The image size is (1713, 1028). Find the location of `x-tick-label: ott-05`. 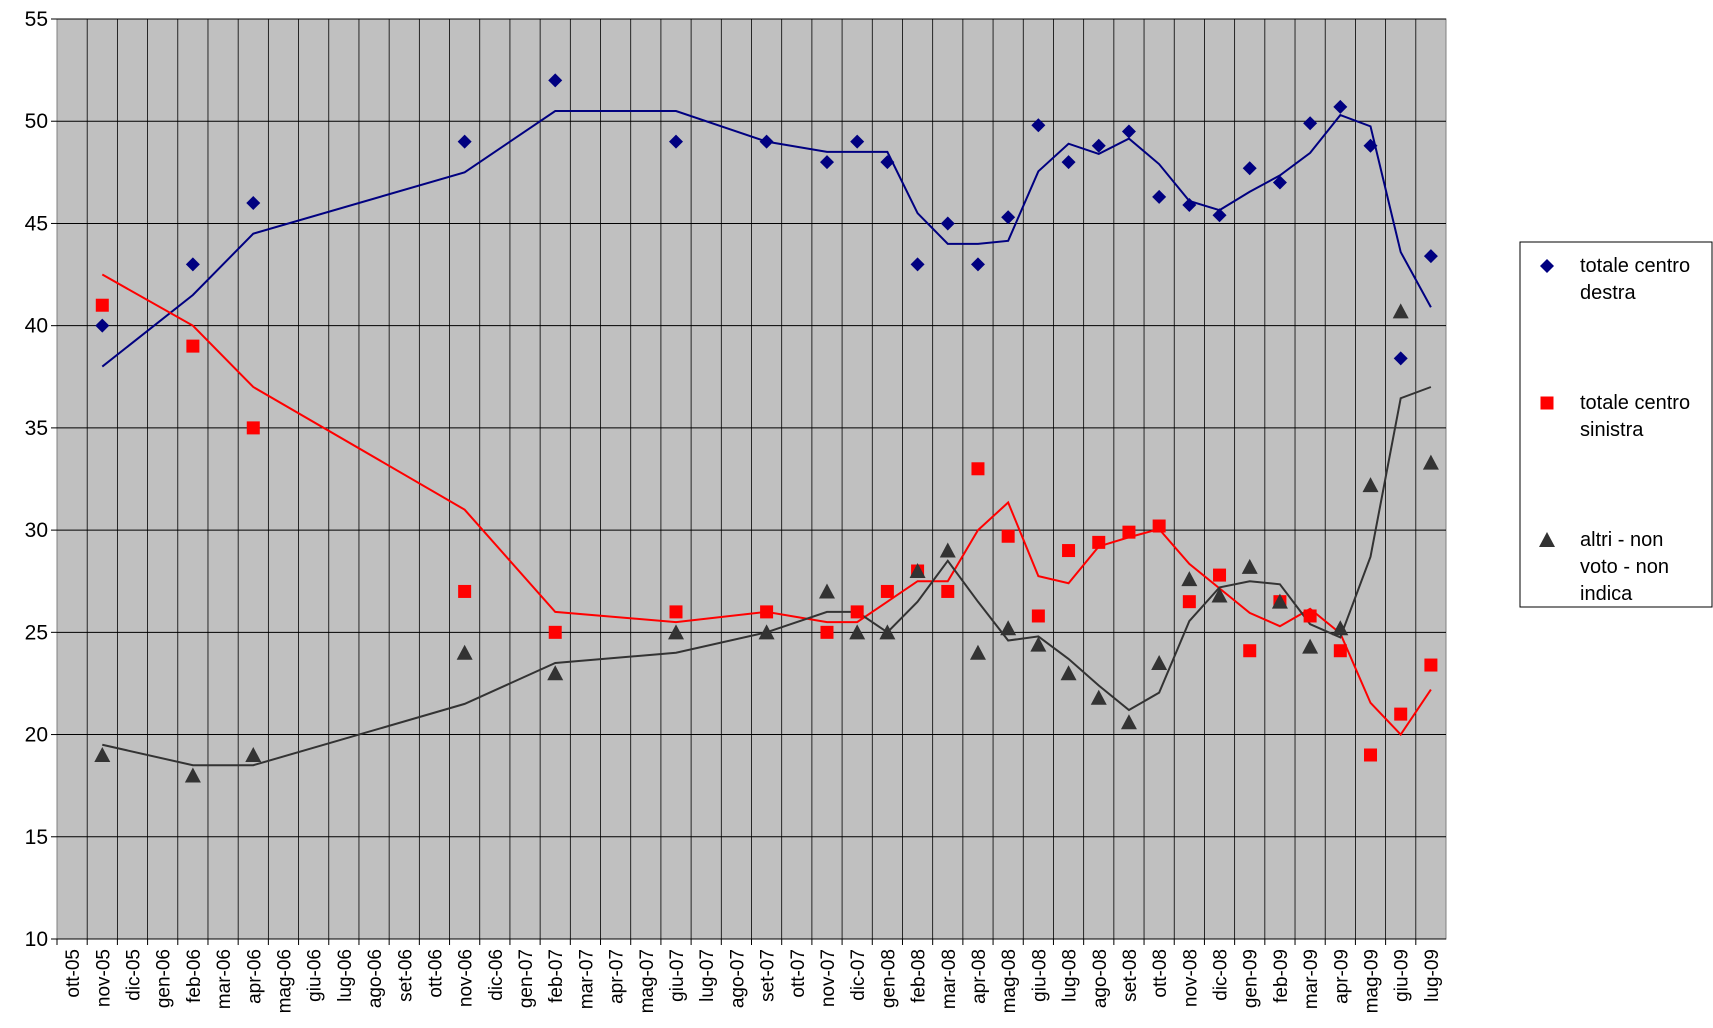

x-tick-label: ott-05 is located at coordinates (73, 973).